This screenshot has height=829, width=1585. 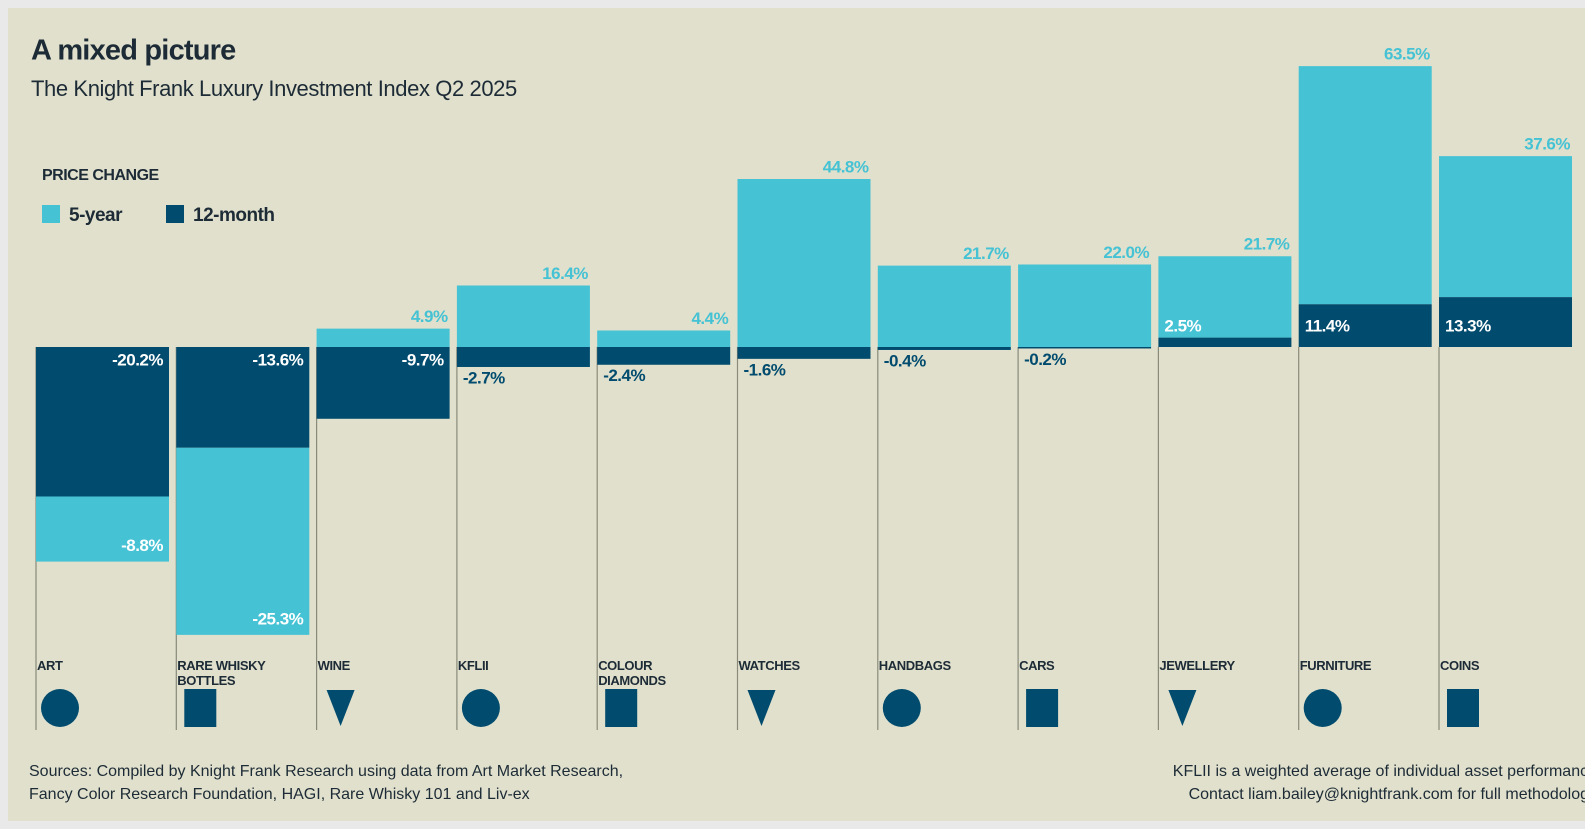 I want to click on value-label: -0.4%, so click(x=905, y=360).